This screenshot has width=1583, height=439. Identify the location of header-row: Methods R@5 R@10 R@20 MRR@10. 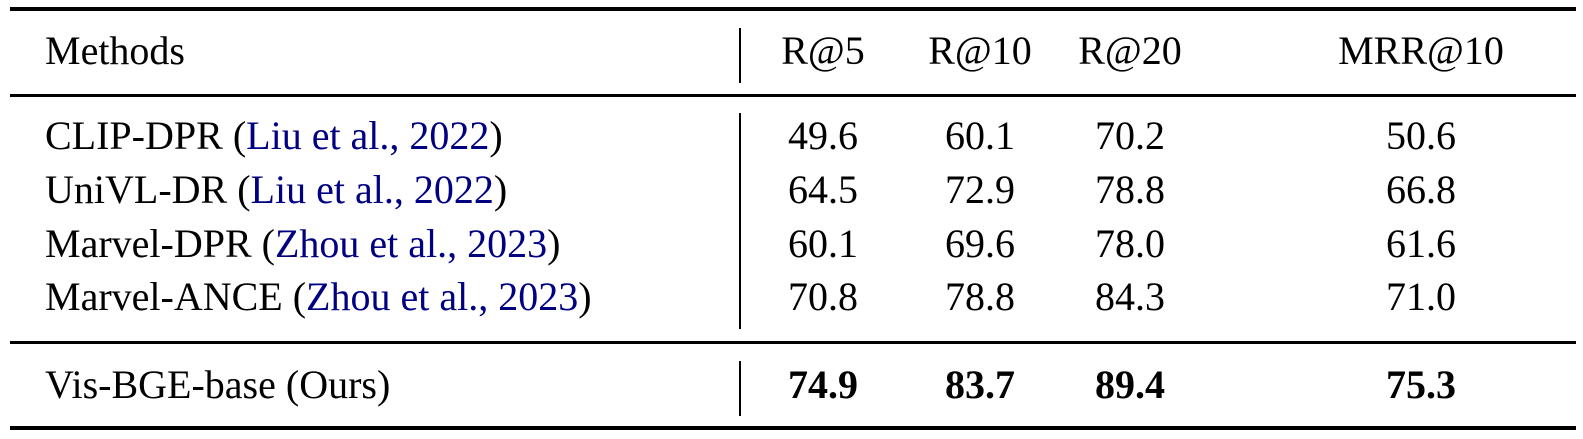
(791, 51).